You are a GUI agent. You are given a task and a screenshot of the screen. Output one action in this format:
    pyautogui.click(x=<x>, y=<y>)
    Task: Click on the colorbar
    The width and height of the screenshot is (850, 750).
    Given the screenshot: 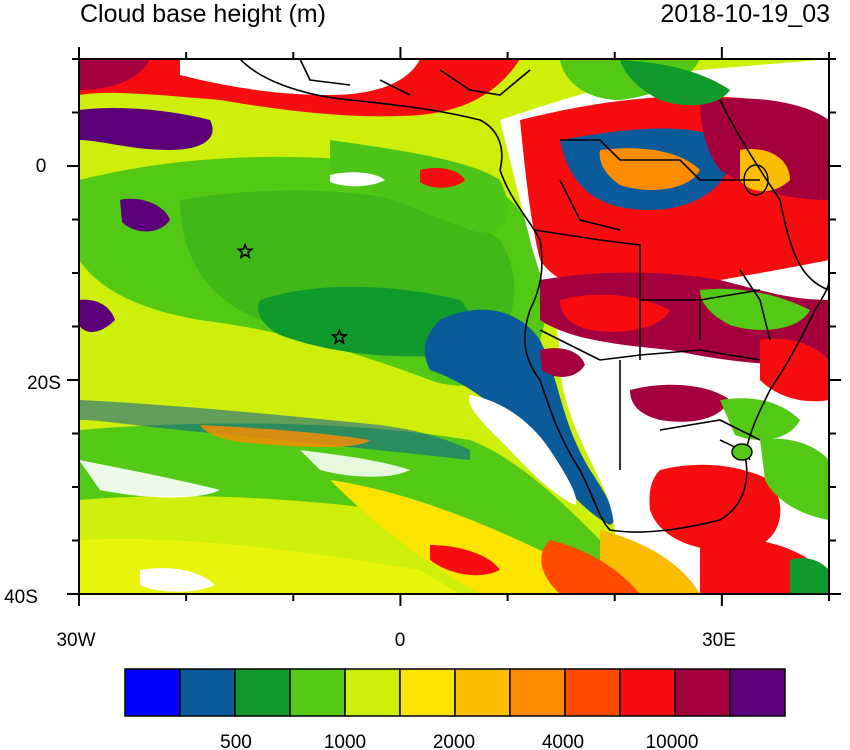 What is the action you would take?
    pyautogui.click(x=455, y=692)
    